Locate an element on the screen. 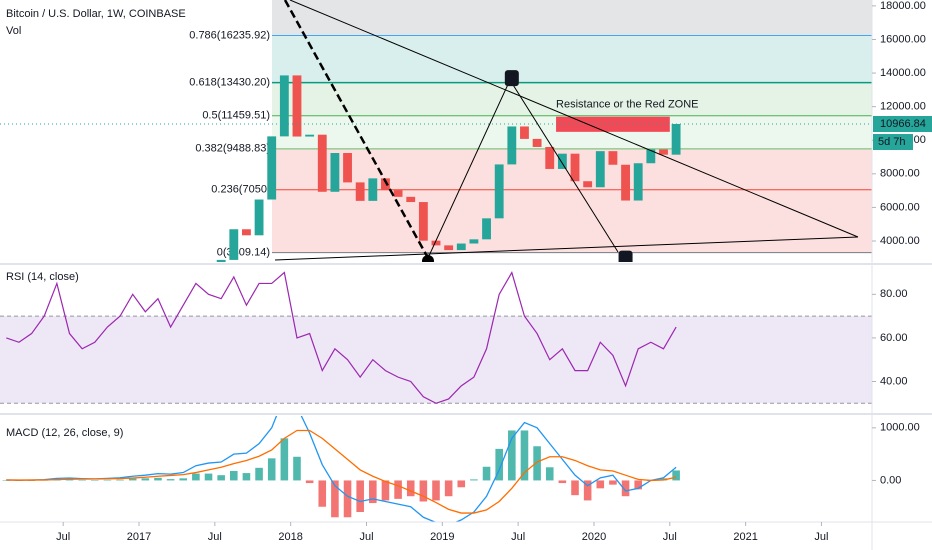  fib-label: 0.236(7050. is located at coordinates (240, 190).